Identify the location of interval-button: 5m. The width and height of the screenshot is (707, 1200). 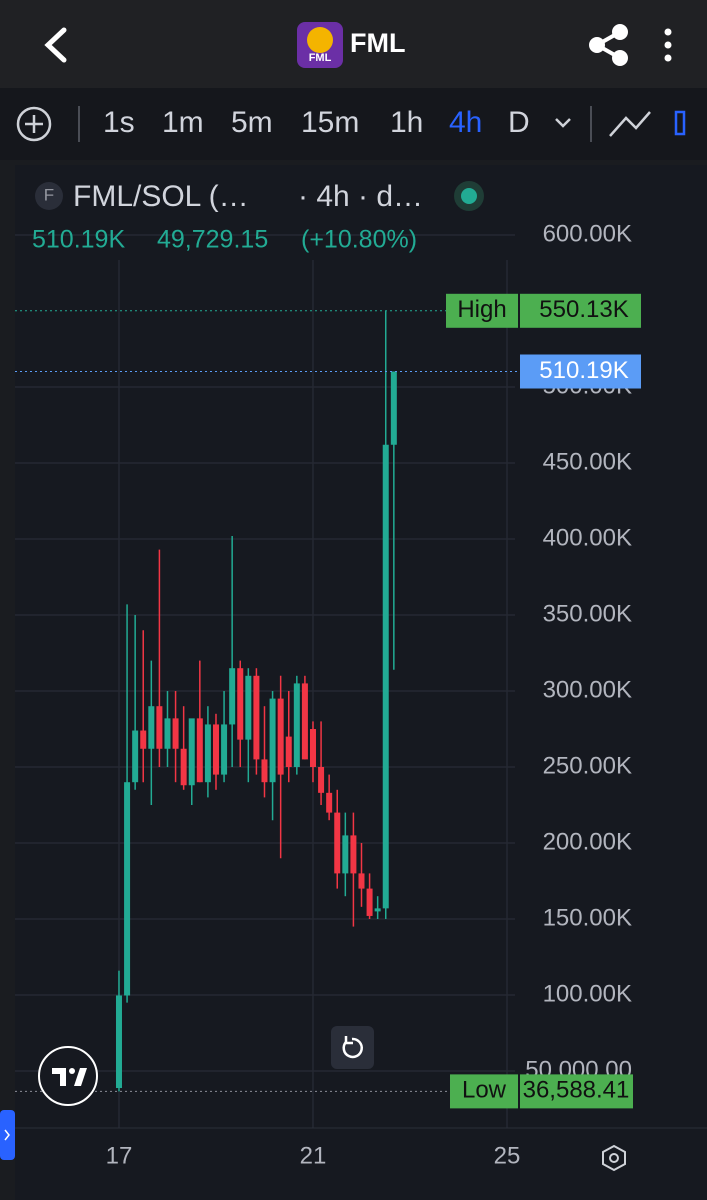
(252, 122).